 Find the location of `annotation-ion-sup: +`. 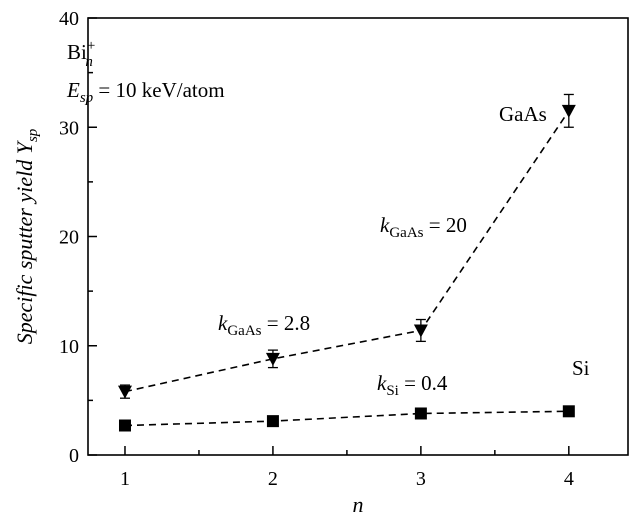

annotation-ion-sup: + is located at coordinates (91, 46).